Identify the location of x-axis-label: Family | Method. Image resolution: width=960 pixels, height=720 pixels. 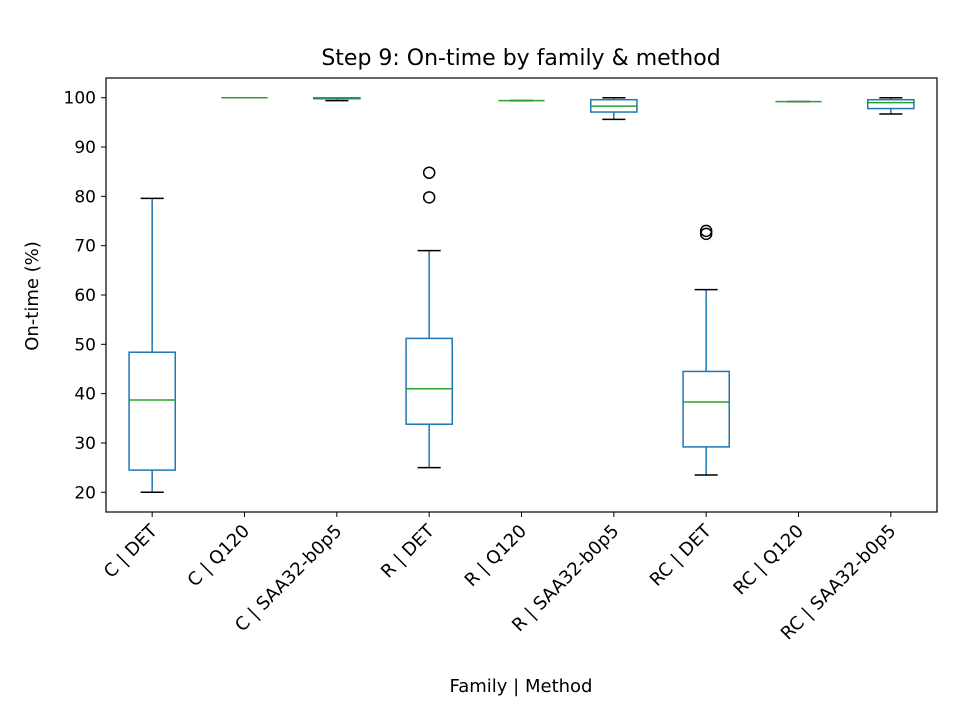
(521, 686).